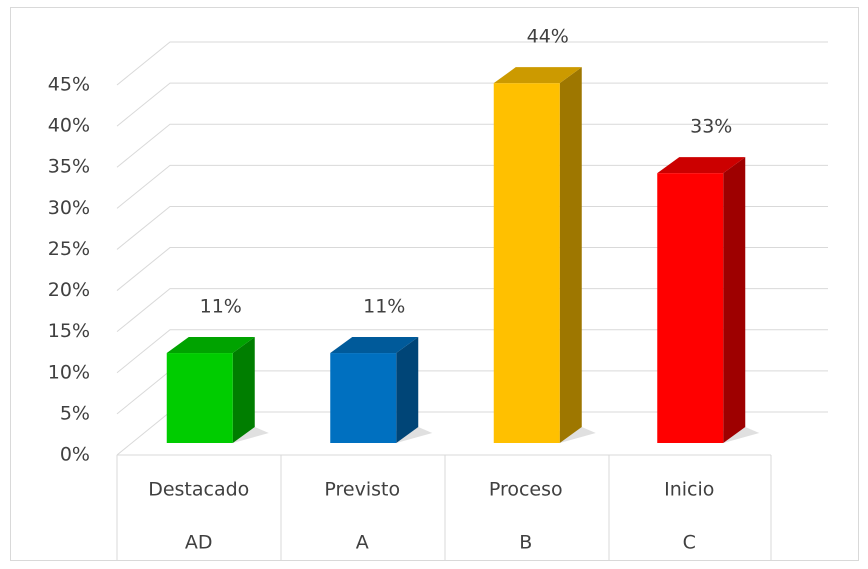 This screenshot has height=569, width=868. What do you see at coordinates (362, 490) in the screenshot?
I see `x-tick-label: Previsto` at bounding box center [362, 490].